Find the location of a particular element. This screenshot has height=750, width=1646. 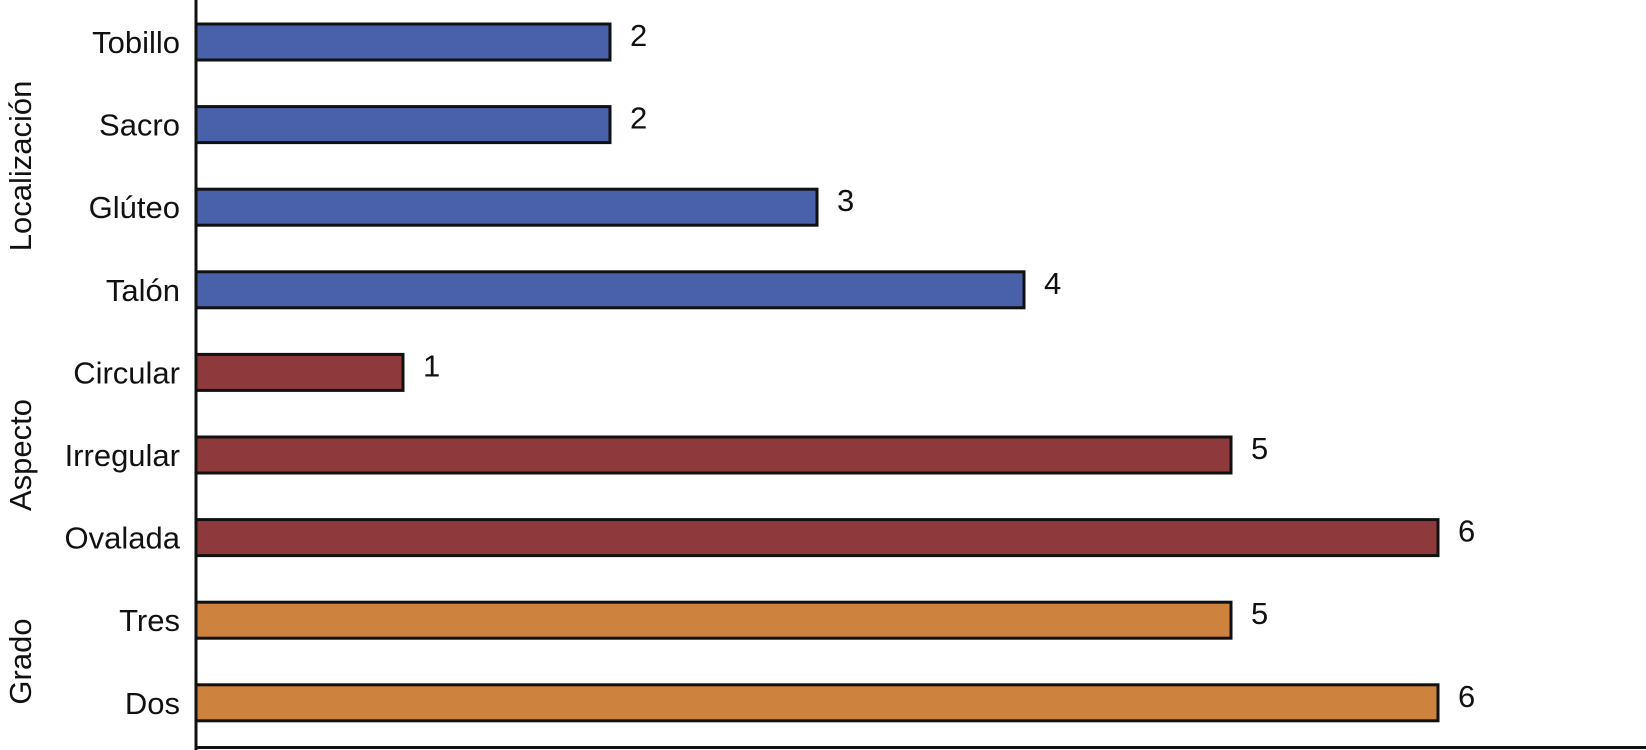

value-label-dos: 6 is located at coordinates (1466, 696).